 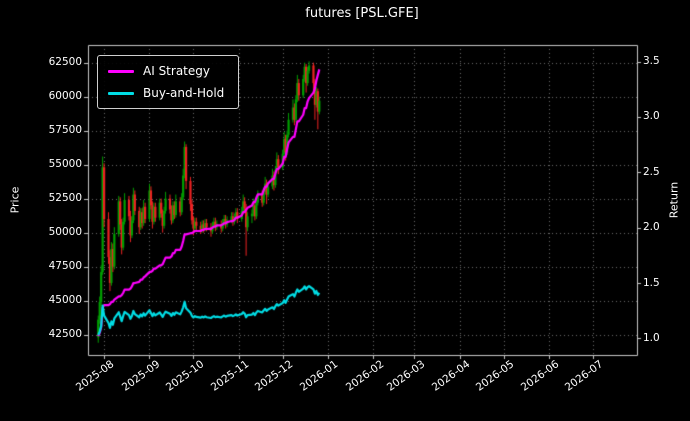 What do you see at coordinates (651, 171) in the screenshot?
I see `return-axis-tick-label: 2.5` at bounding box center [651, 171].